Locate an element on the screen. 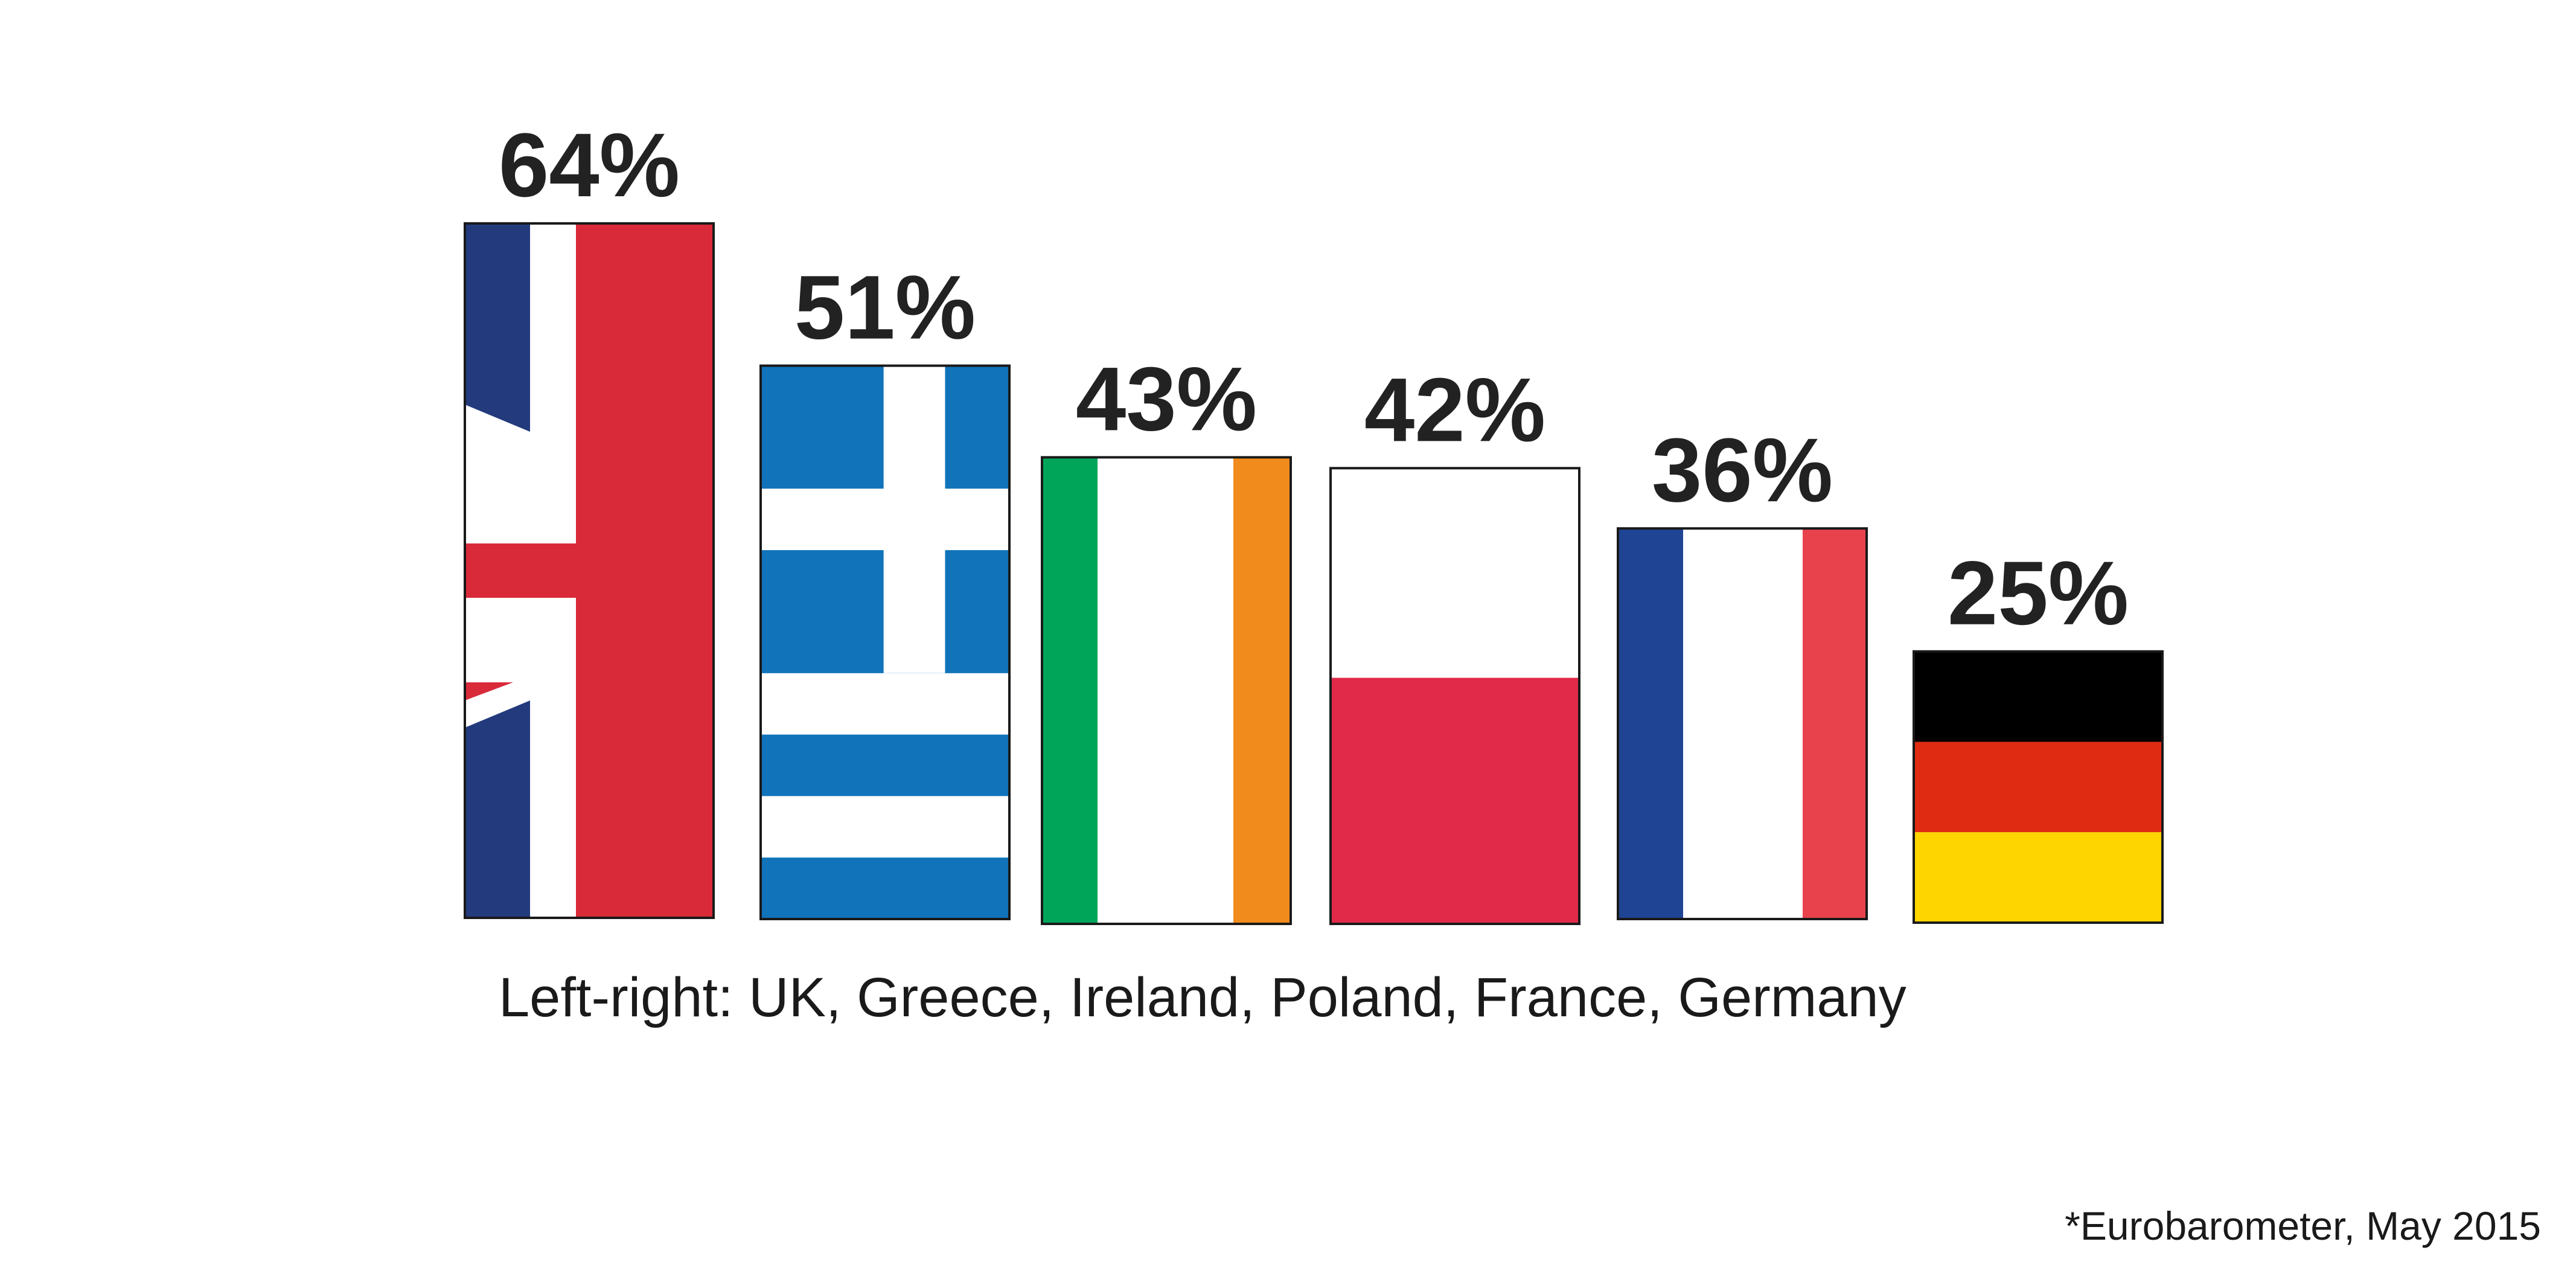 The width and height of the screenshot is (2576, 1288). bar-germany is located at coordinates (2039, 787).